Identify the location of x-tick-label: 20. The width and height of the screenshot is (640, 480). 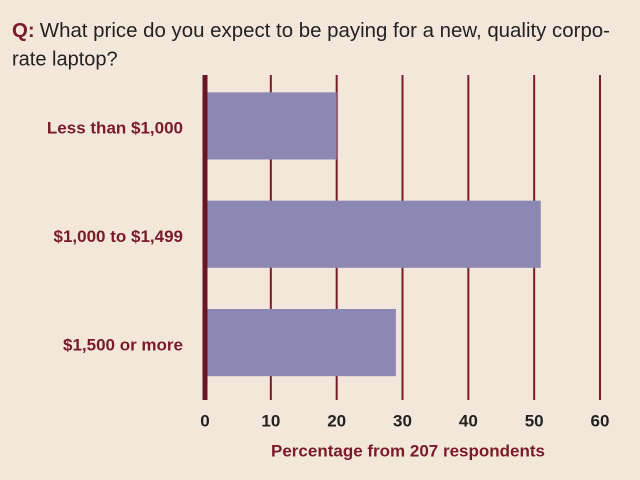
(336, 420).